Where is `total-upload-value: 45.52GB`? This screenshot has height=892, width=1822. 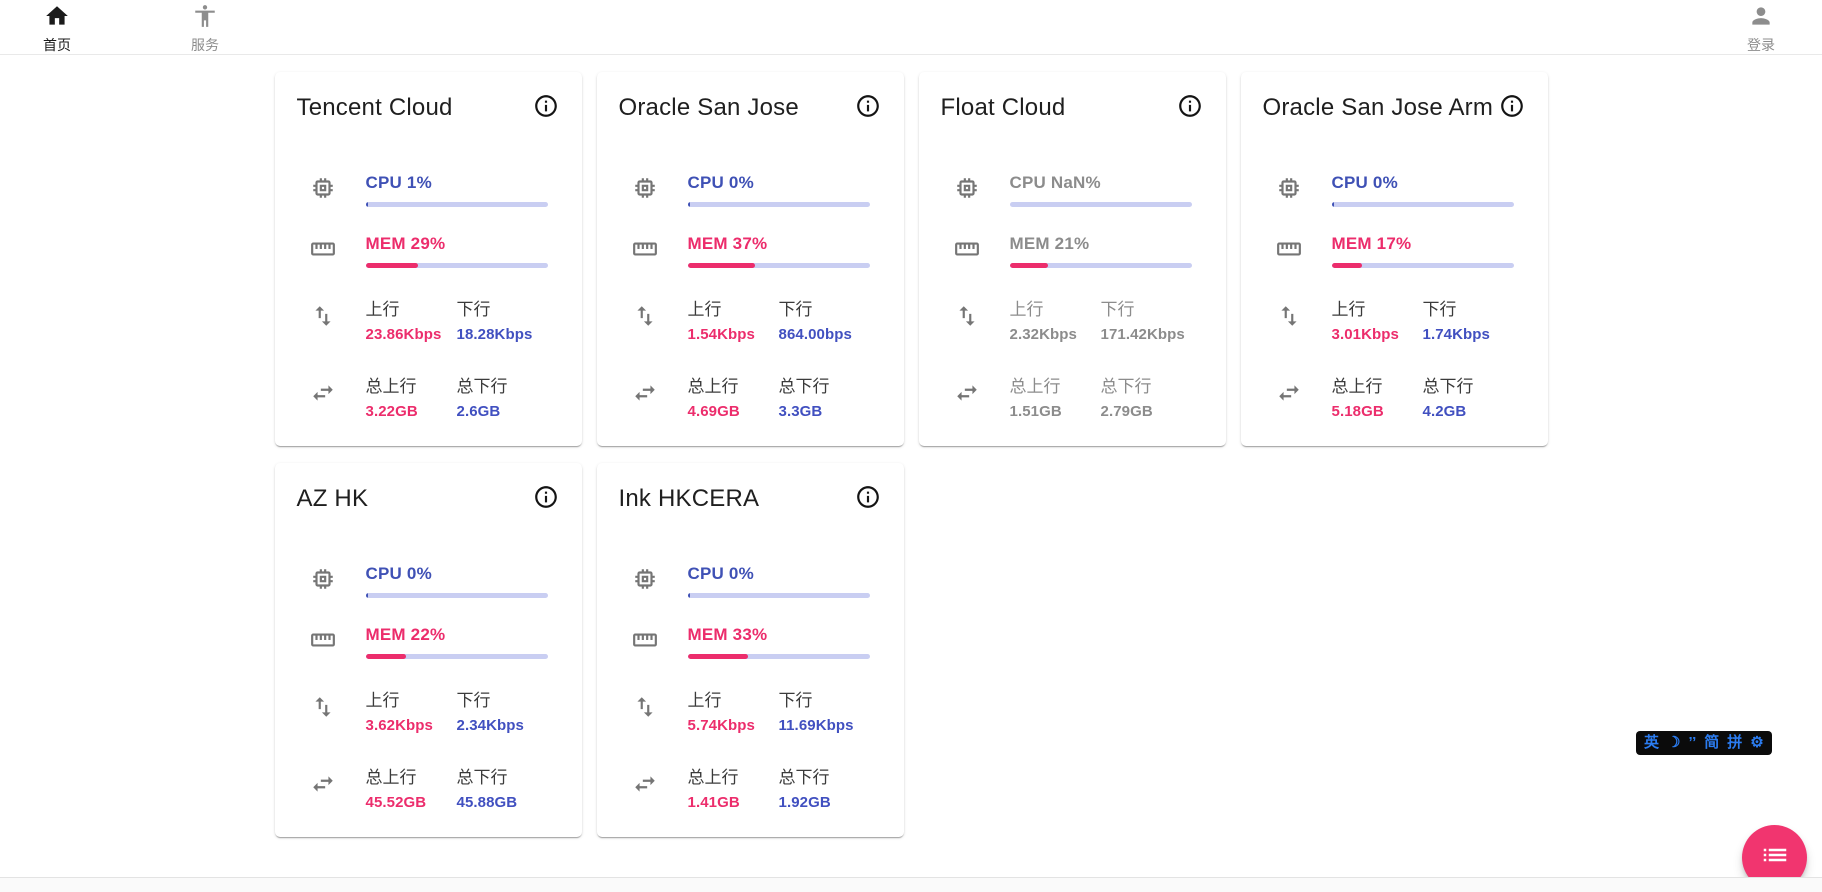
total-upload-value: 45.52GB is located at coordinates (396, 802).